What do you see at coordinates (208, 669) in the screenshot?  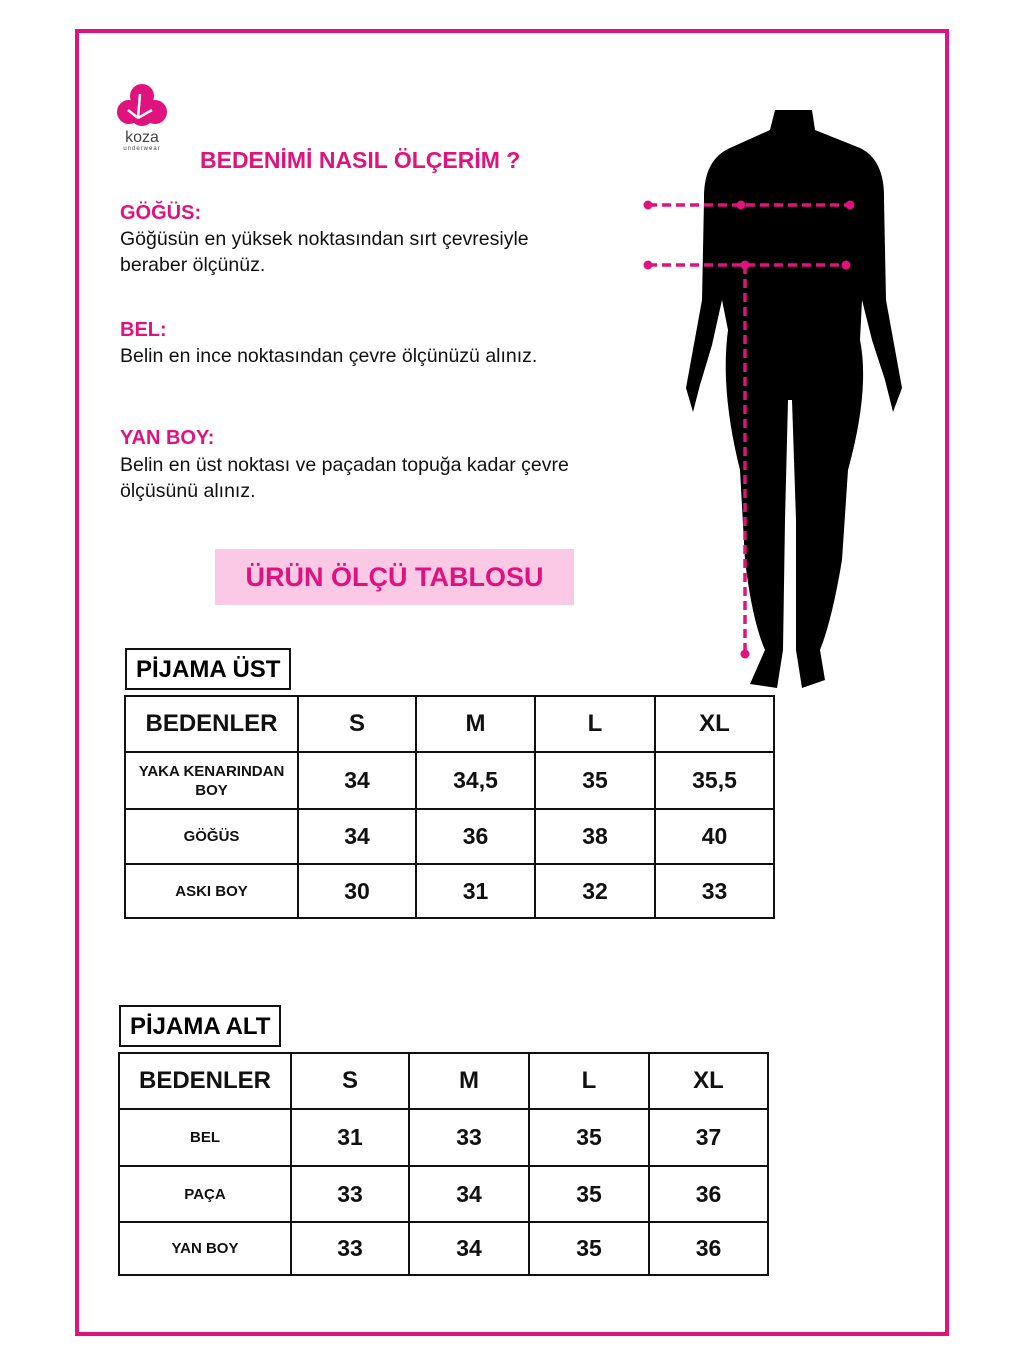 I see `table-title-pijama-ust: PİJAMA ÜST` at bounding box center [208, 669].